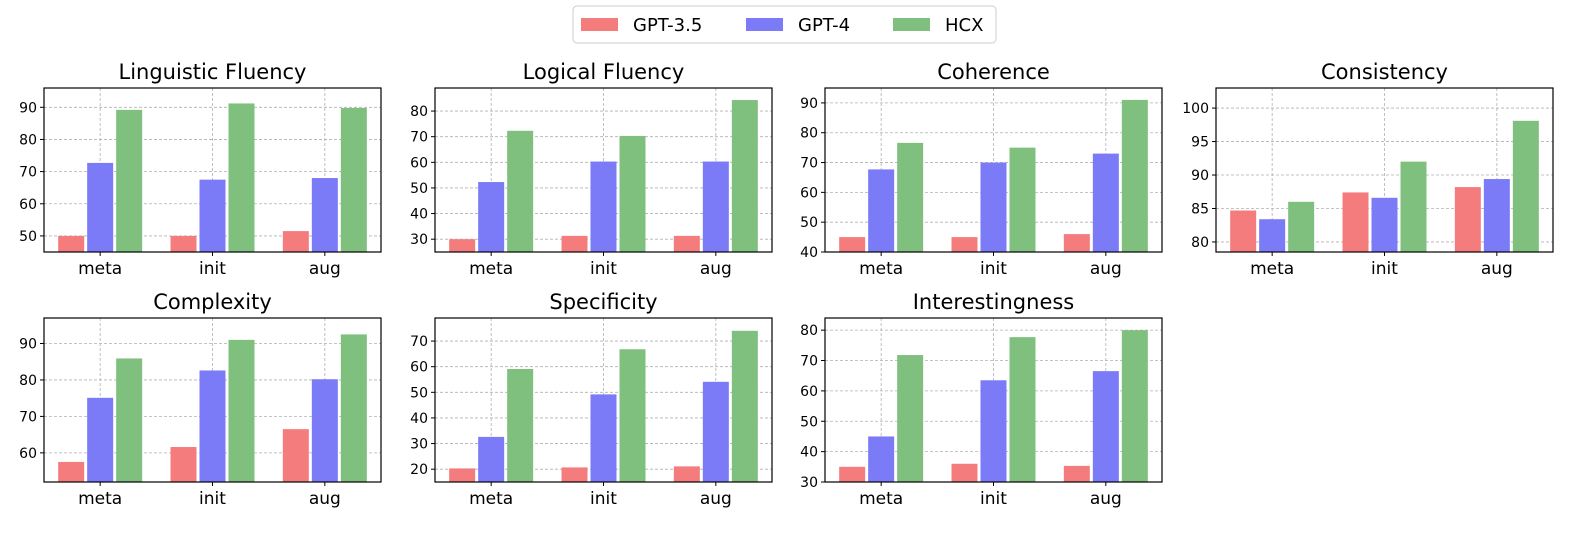 The width and height of the screenshot is (1578, 542). Describe the element at coordinates (213, 72) in the screenshot. I see `panel-title: Linguistic Fluency` at that location.